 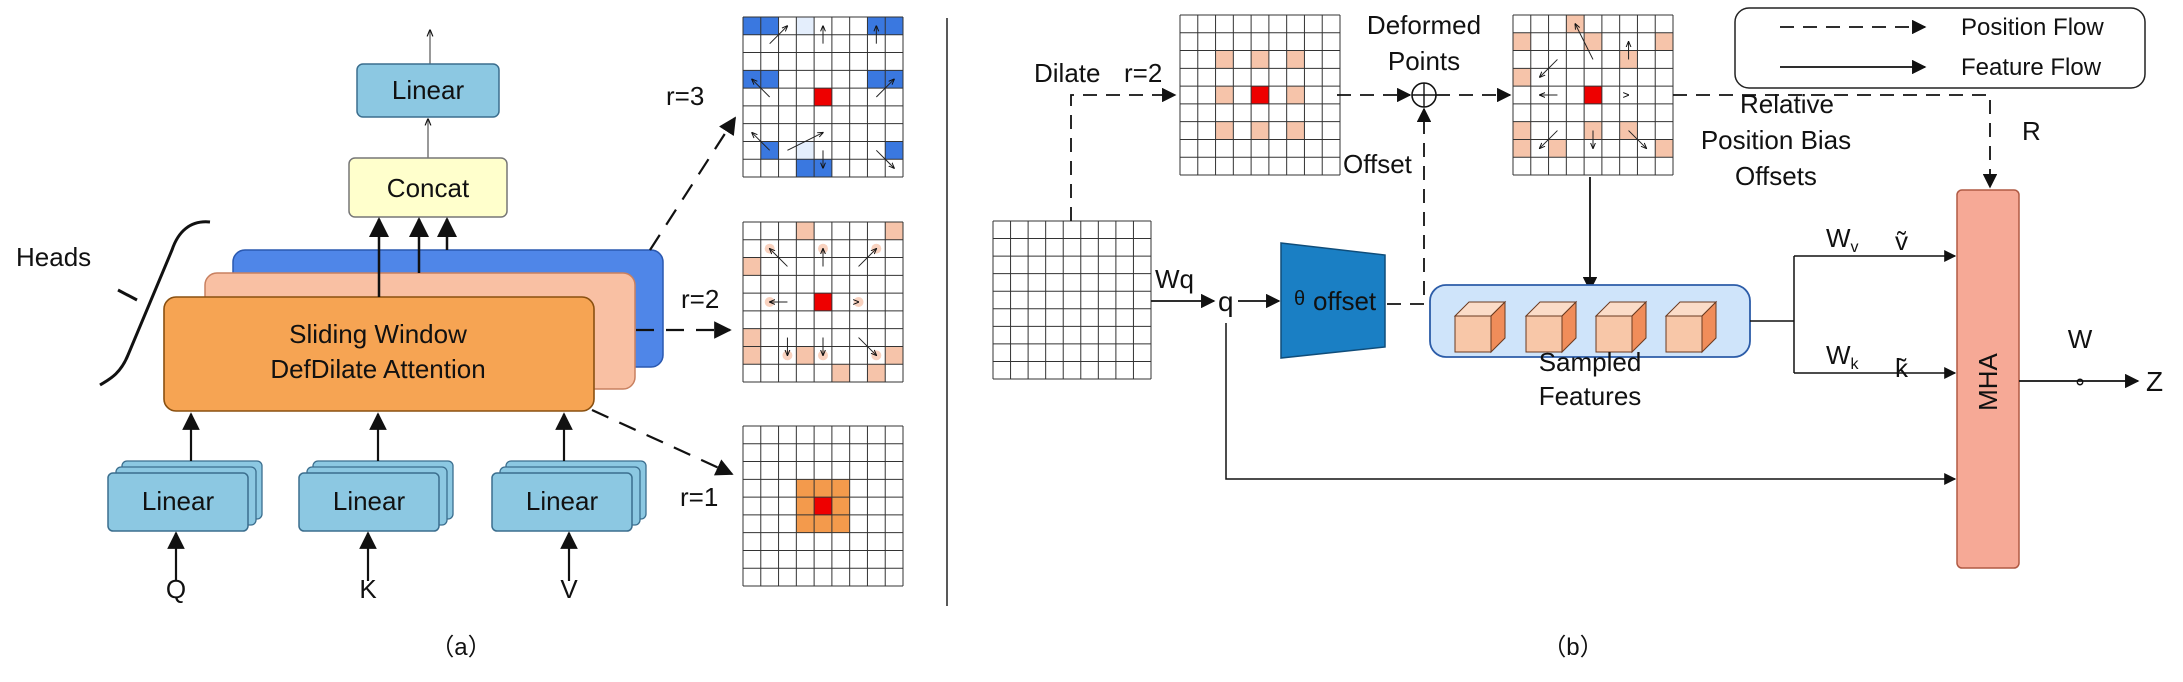 I want to click on deformed-points-line2: Points, so click(x=1424, y=61).